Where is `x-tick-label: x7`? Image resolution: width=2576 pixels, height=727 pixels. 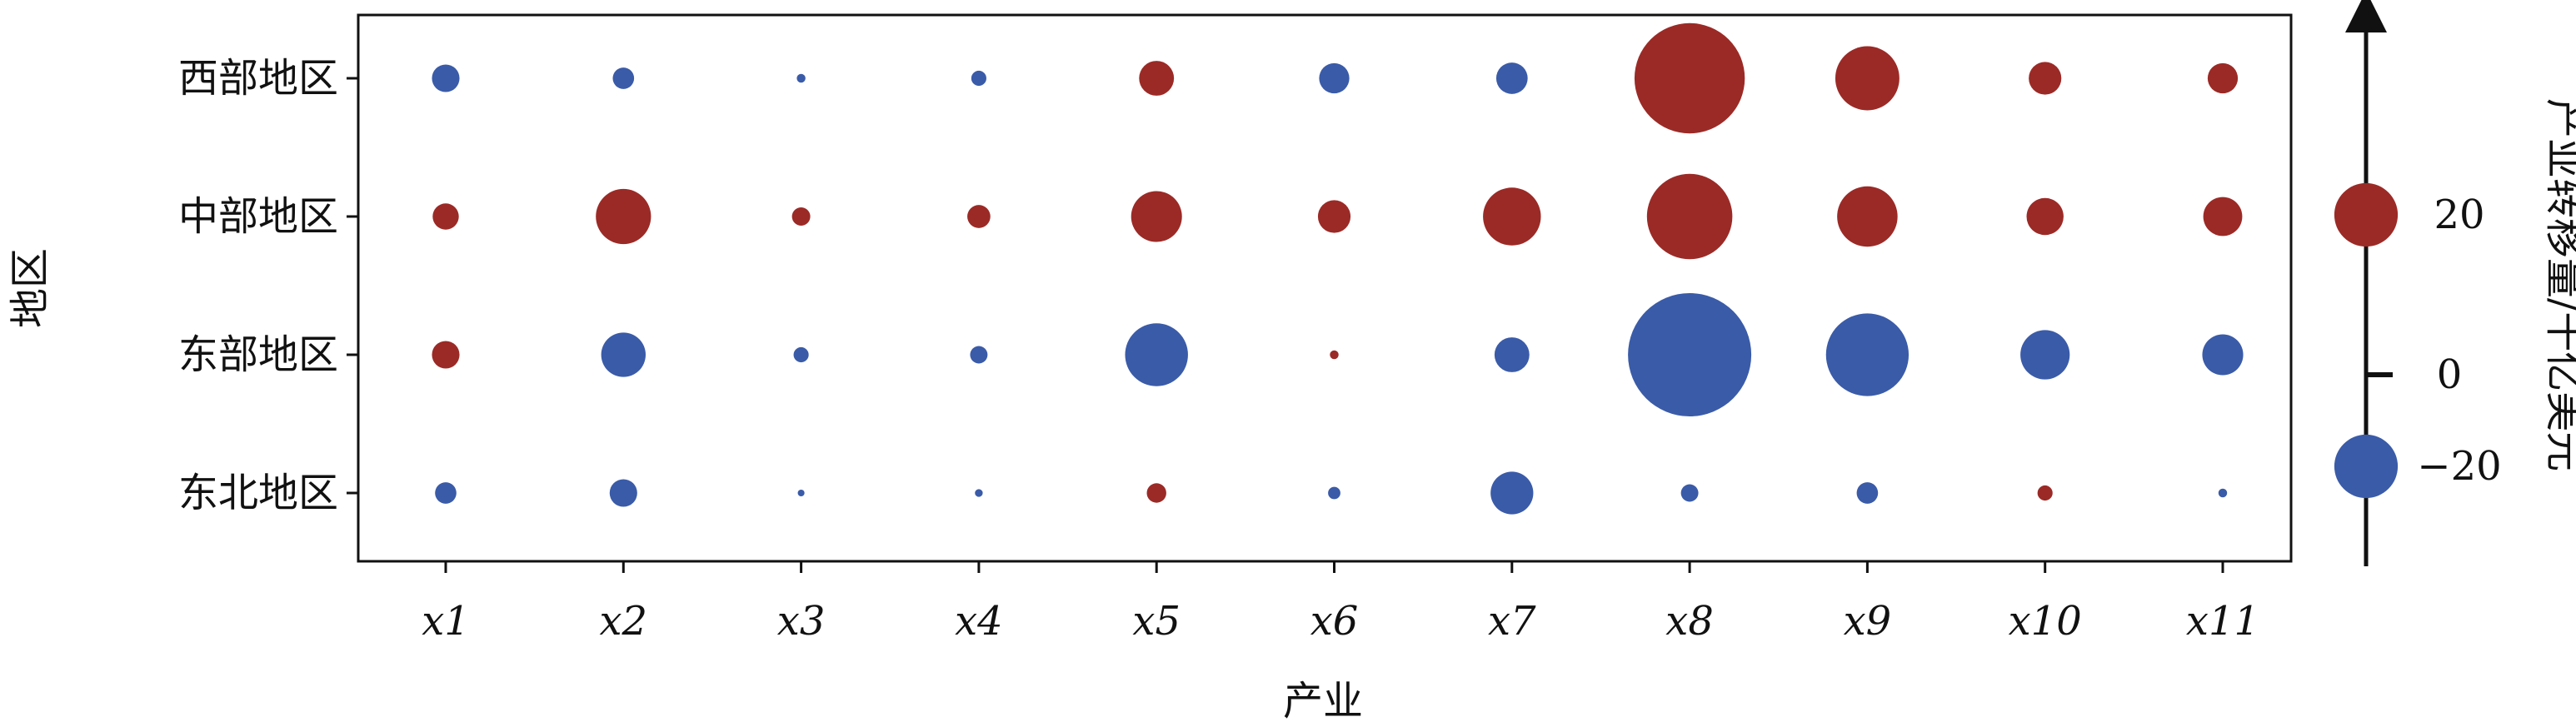
x-tick-label: x7 is located at coordinates (1512, 622).